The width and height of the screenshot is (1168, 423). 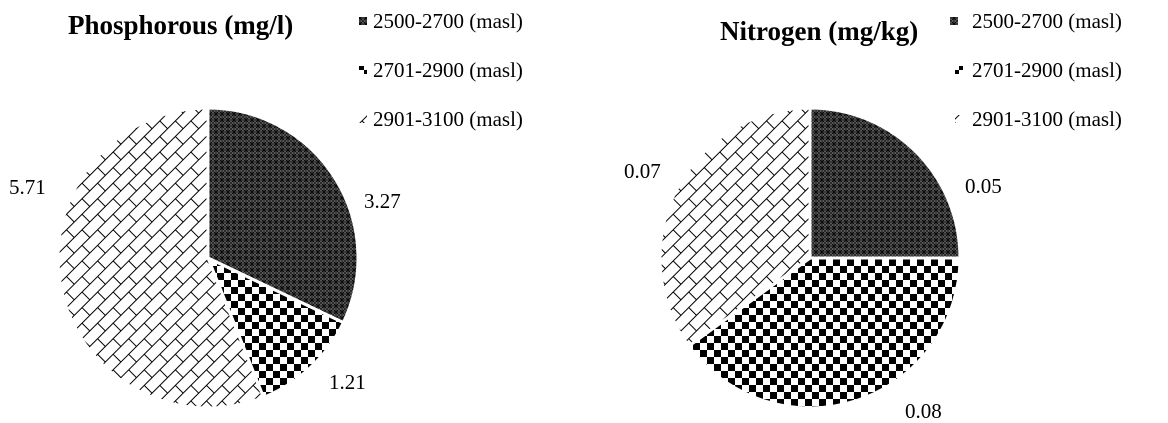 I want to click on nitrogen-legend-label-1: 2701-2900 (masl), so click(x=1047, y=70).